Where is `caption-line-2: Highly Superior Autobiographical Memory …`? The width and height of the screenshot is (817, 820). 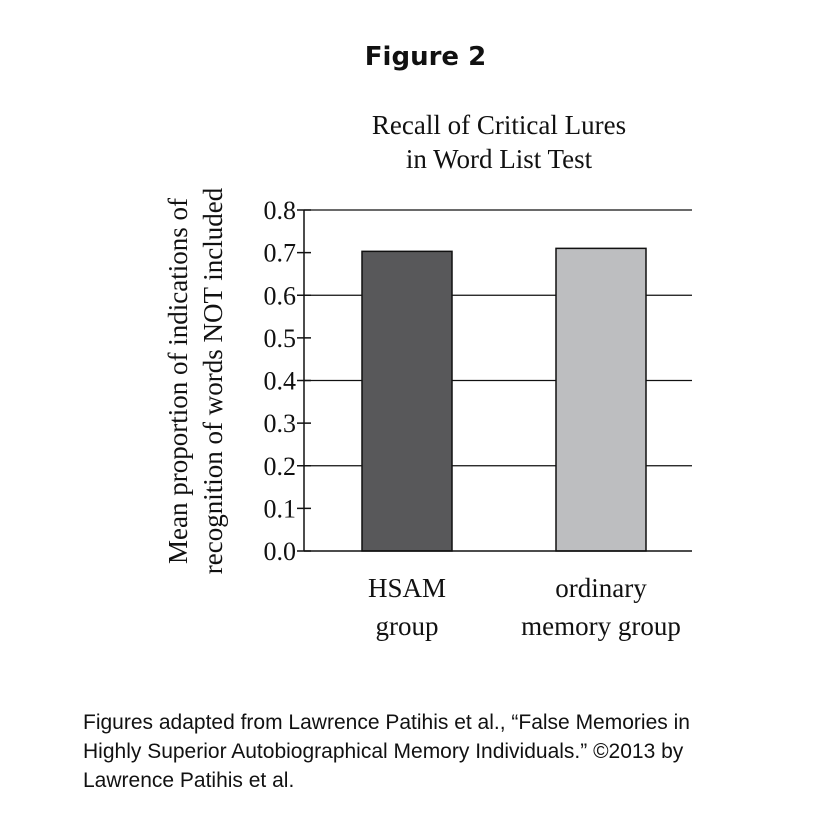 caption-line-2: Highly Superior Autobiographical Memory … is located at coordinates (383, 751).